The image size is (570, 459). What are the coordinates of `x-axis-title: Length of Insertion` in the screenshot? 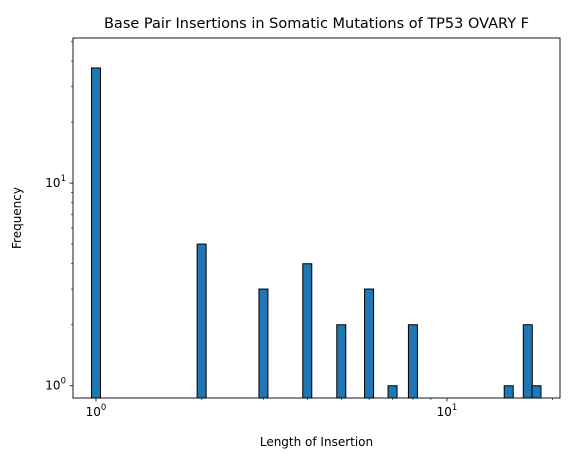 It's located at (316, 442).